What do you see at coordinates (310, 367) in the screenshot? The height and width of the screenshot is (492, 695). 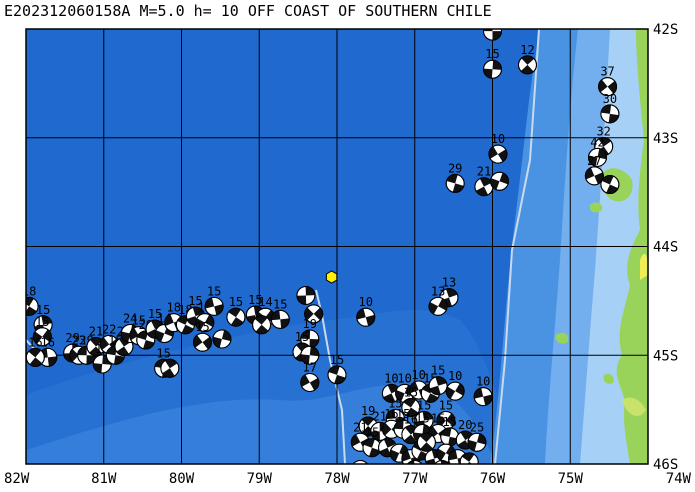 I see `depth-label: 17` at bounding box center [310, 367].